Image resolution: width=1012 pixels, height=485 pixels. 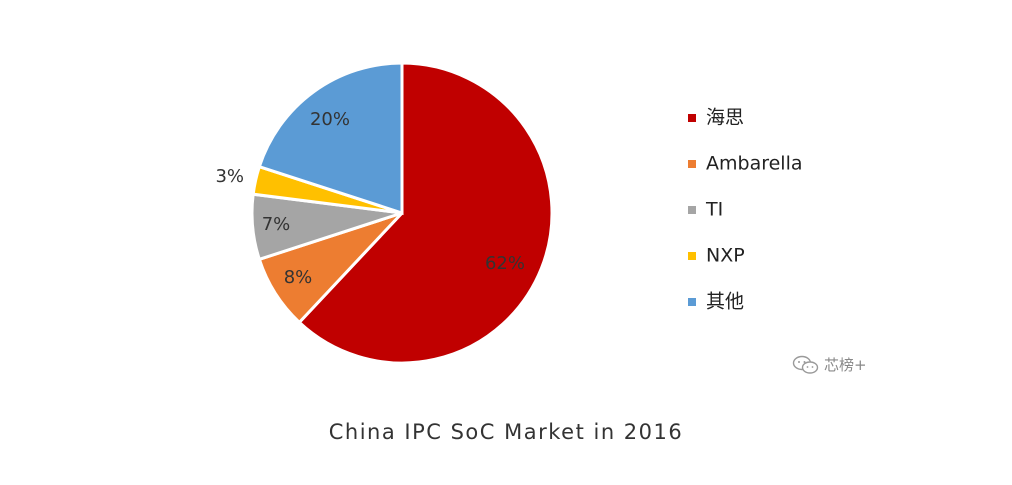 I want to click on wechat-icon, so click(x=805, y=364).